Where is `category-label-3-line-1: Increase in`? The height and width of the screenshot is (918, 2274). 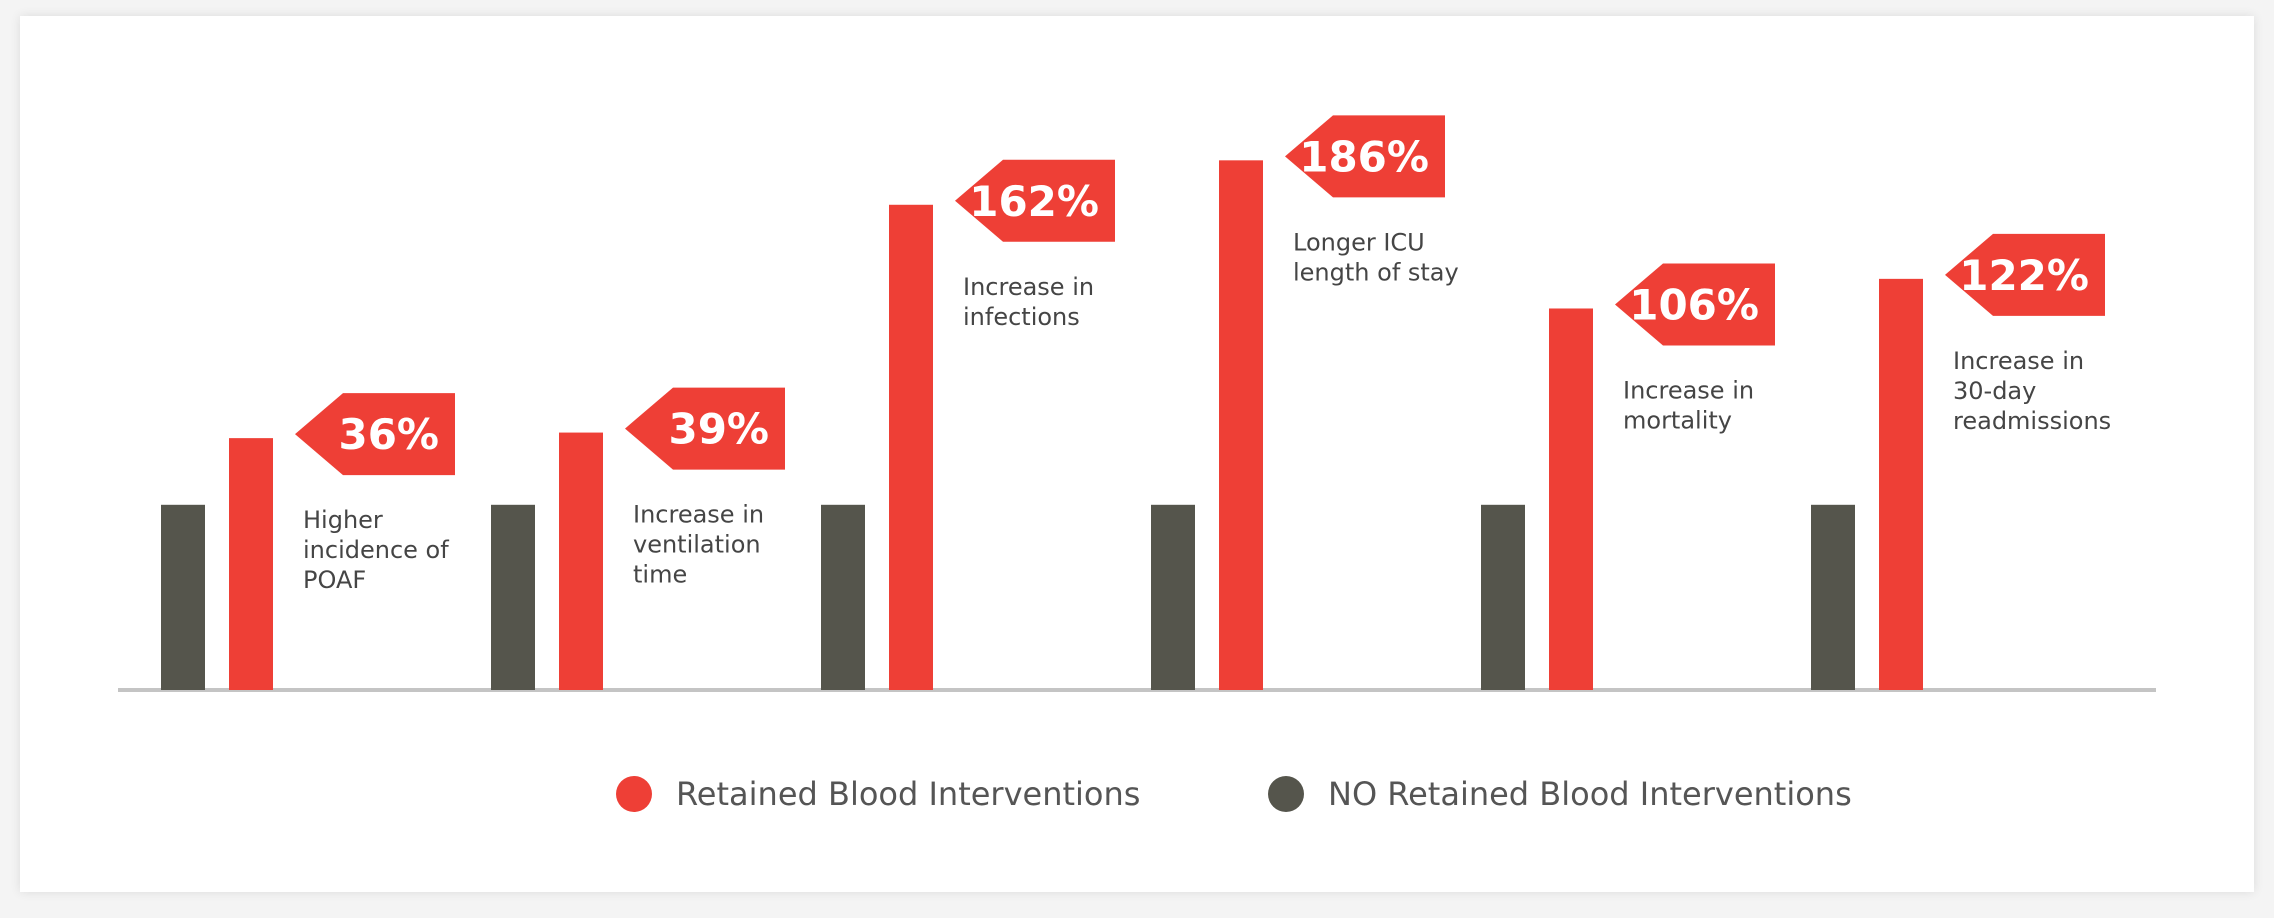 category-label-3-line-1: Increase in is located at coordinates (1028, 287).